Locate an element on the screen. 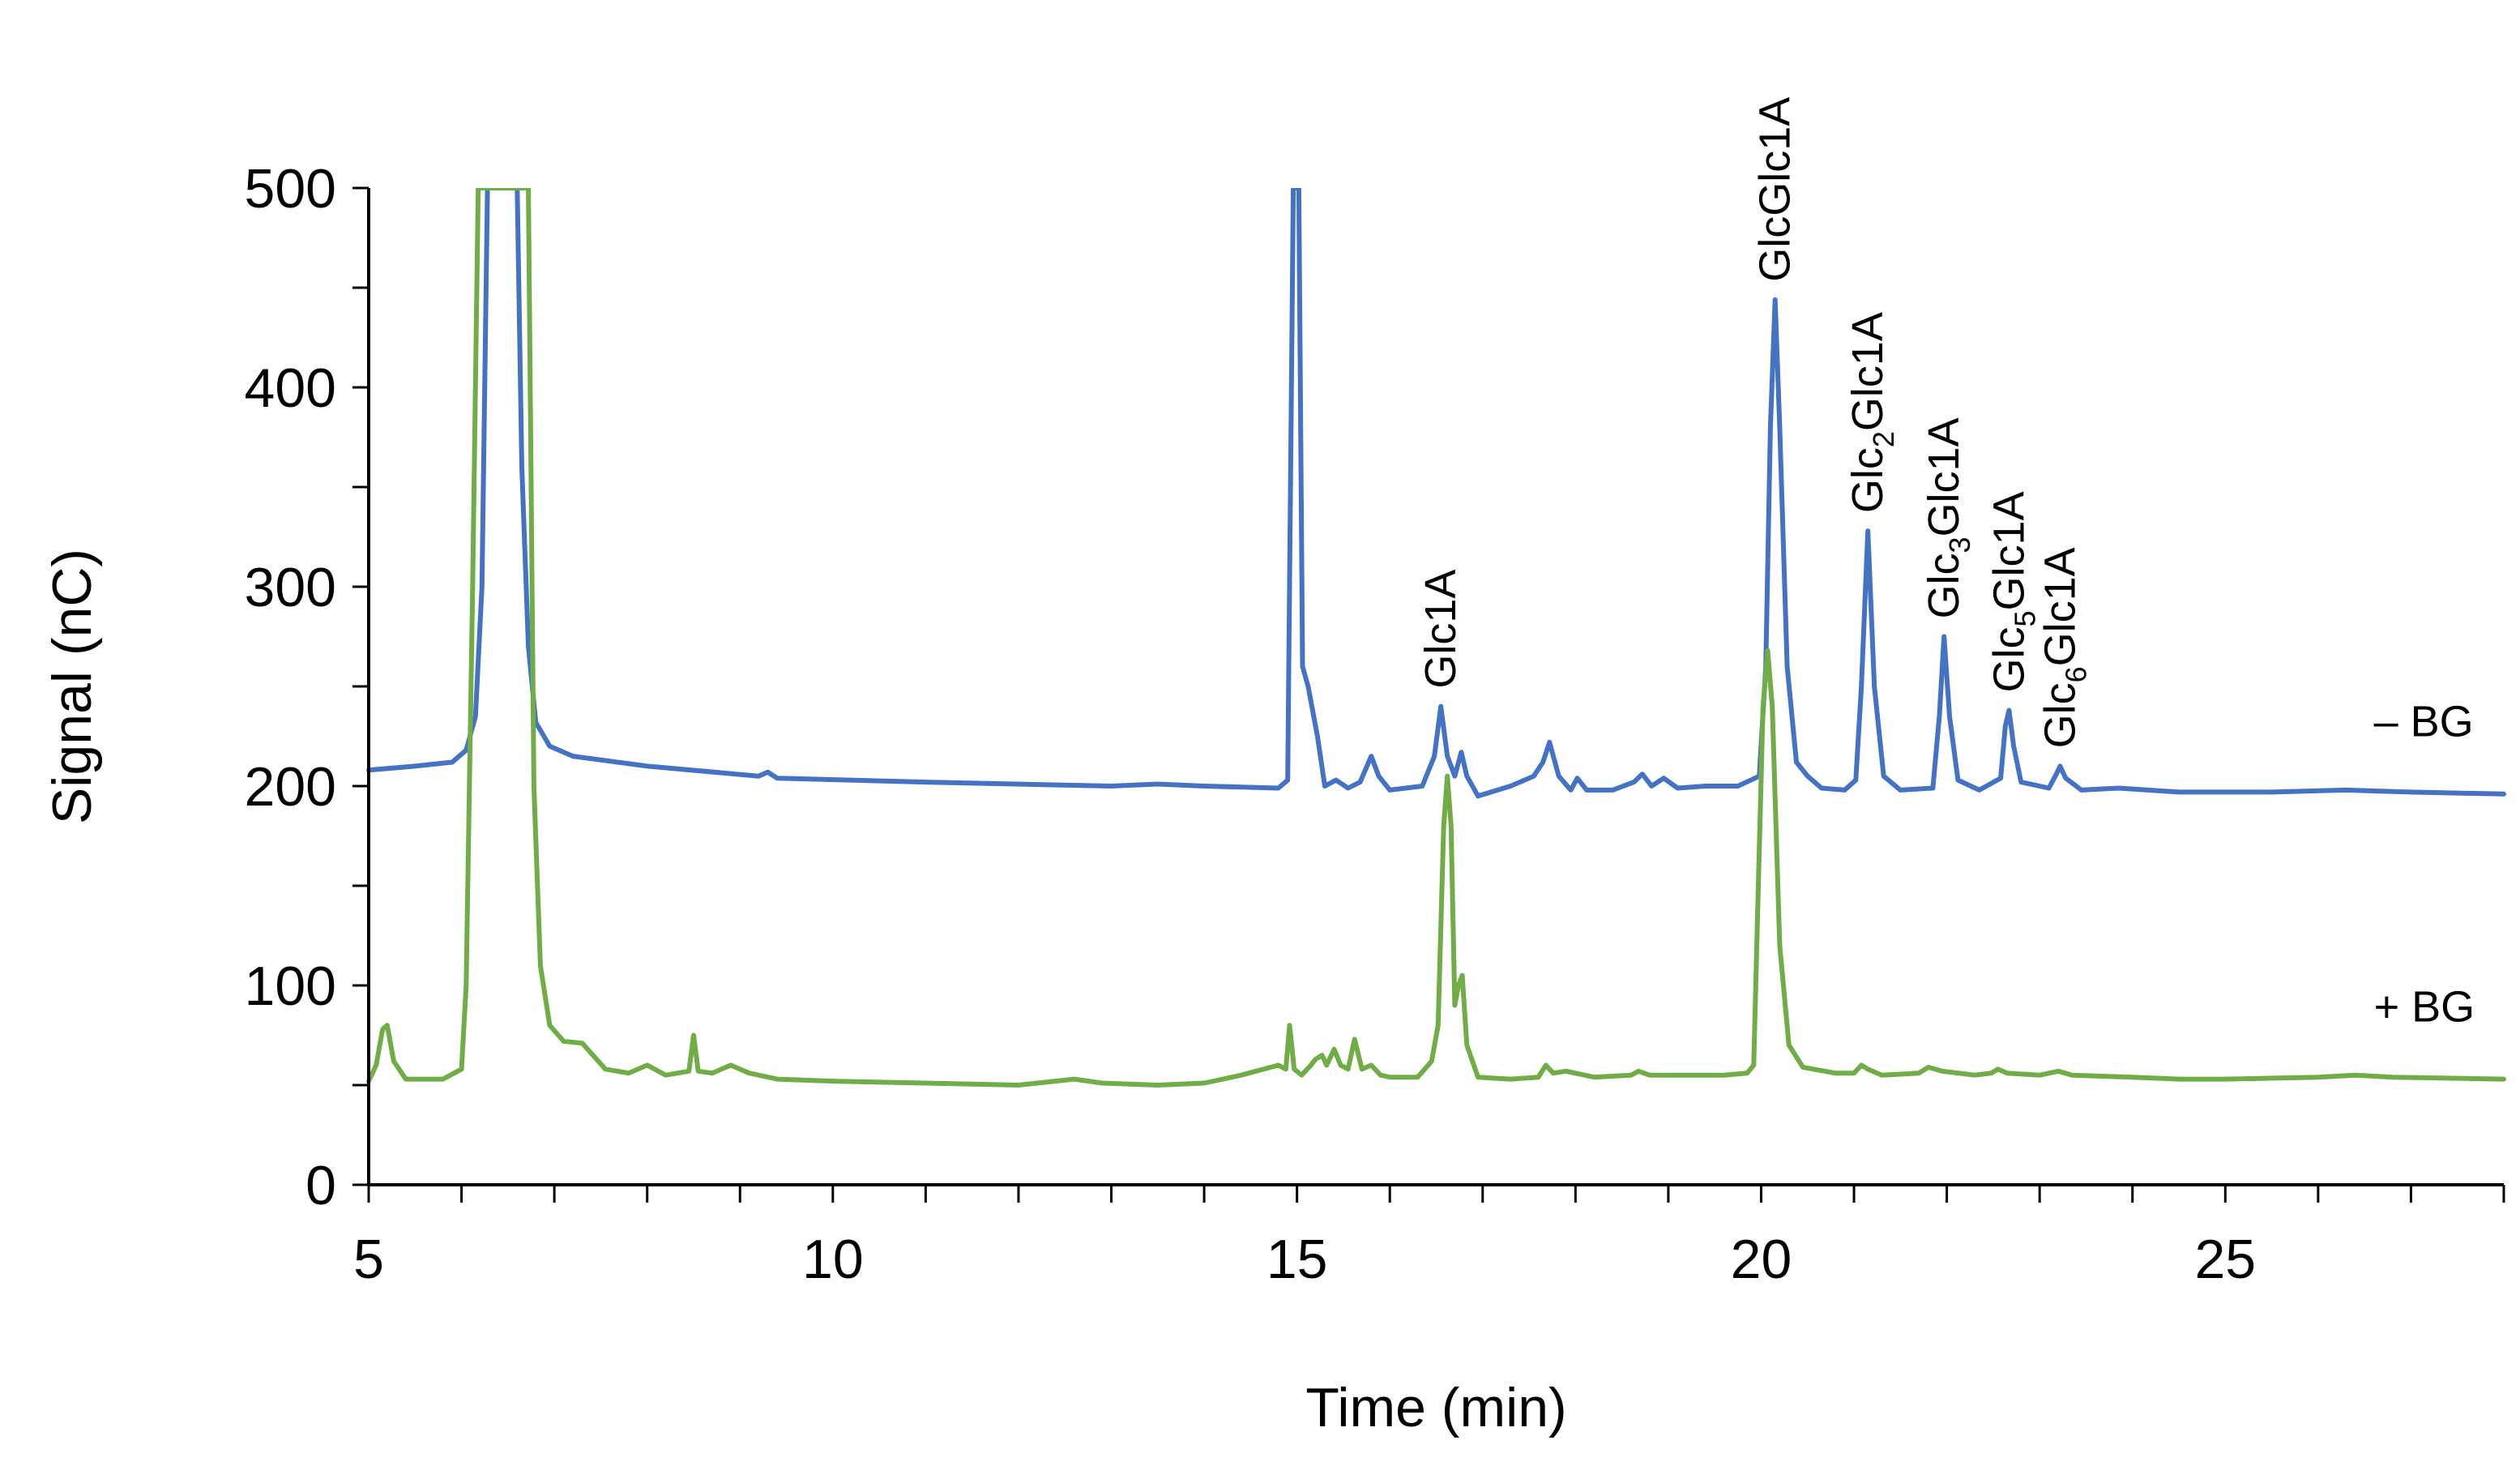 The width and height of the screenshot is (2520, 1466). x-axis-title: Time (min) is located at coordinates (1435, 1407).